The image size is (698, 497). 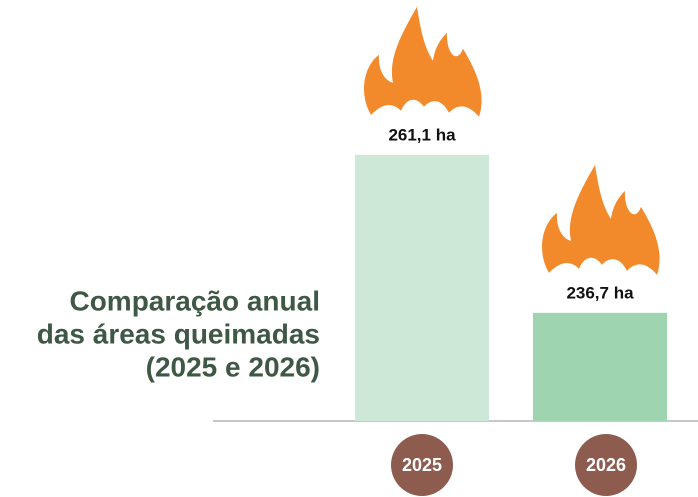 I want to click on value-label: 236,7 ha, so click(x=600, y=292).